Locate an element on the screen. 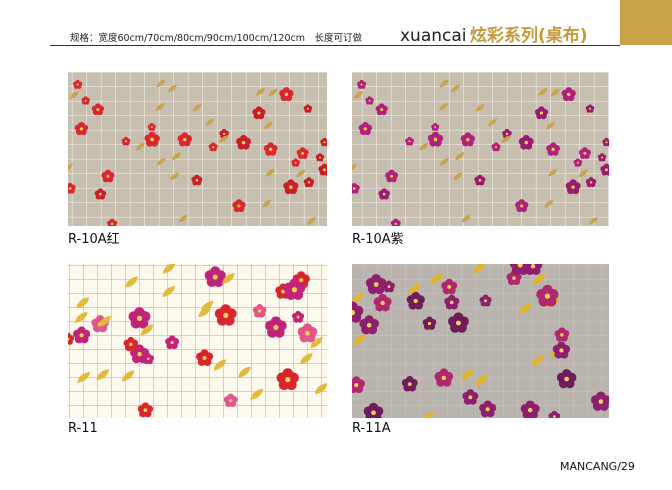  gold-tab is located at coordinates (646, 22).